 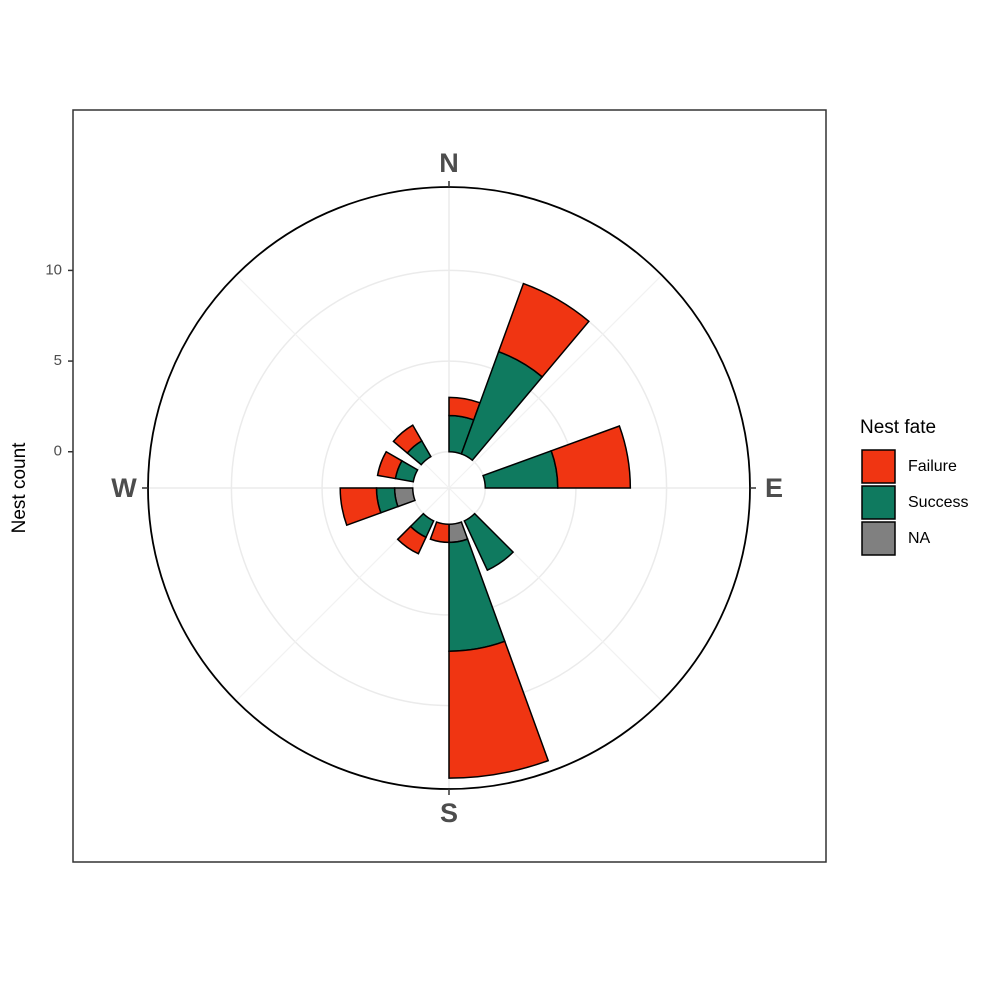 What do you see at coordinates (19, 488) in the screenshot?
I see `y-axis-title: Nest count` at bounding box center [19, 488].